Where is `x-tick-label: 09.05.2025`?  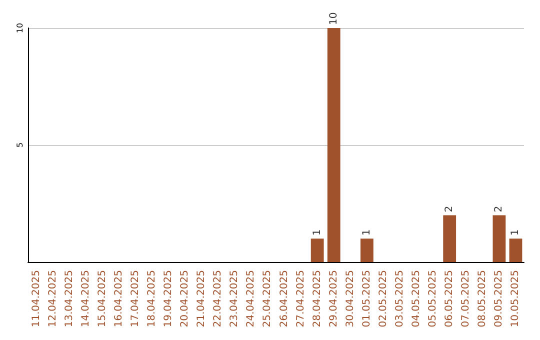 x-tick-label: 09.05.2025 is located at coordinates (499, 299).